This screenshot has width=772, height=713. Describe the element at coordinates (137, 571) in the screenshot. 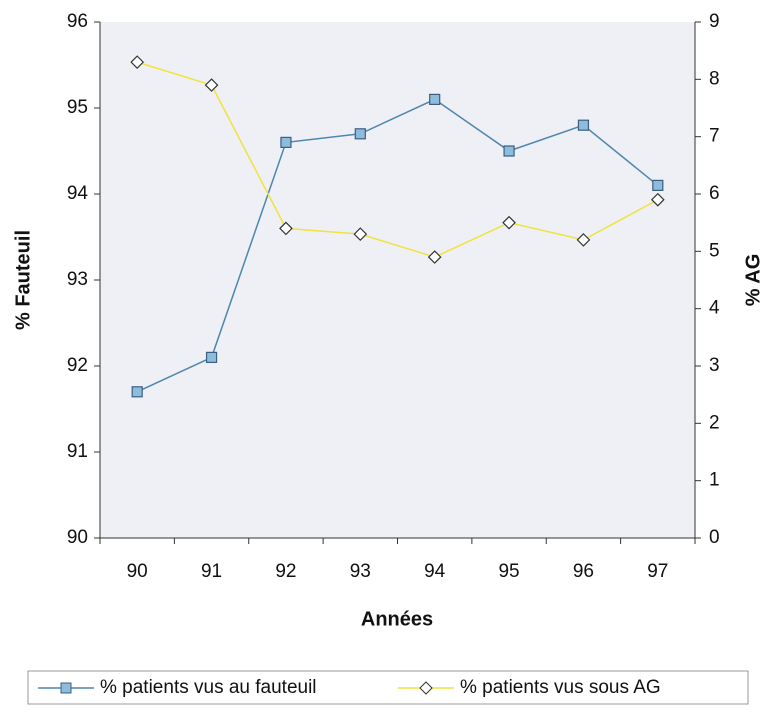

I see `x-tick-label: 90` at that location.